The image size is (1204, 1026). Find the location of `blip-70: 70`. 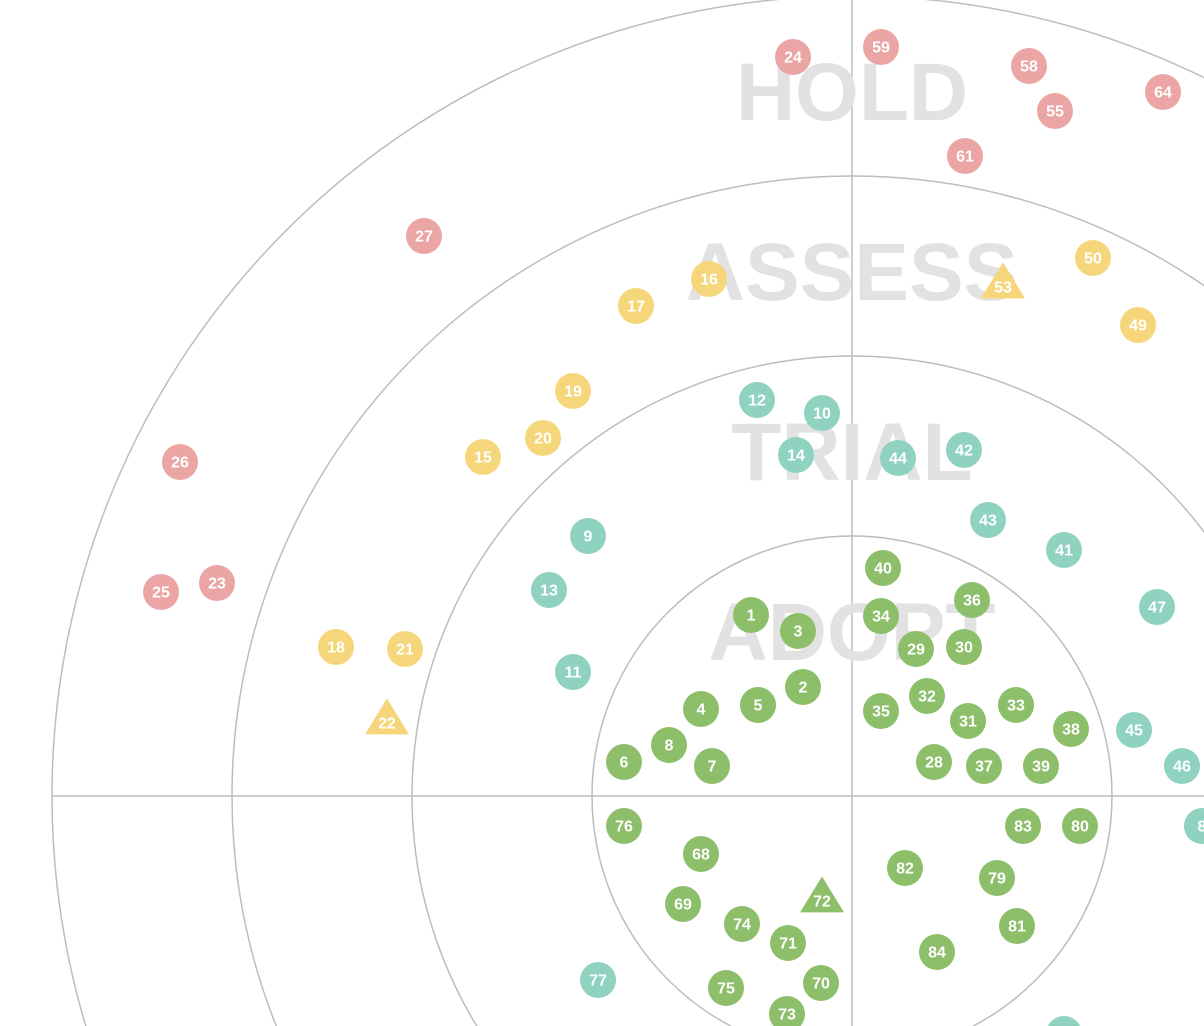

blip-70: 70 is located at coordinates (821, 983).